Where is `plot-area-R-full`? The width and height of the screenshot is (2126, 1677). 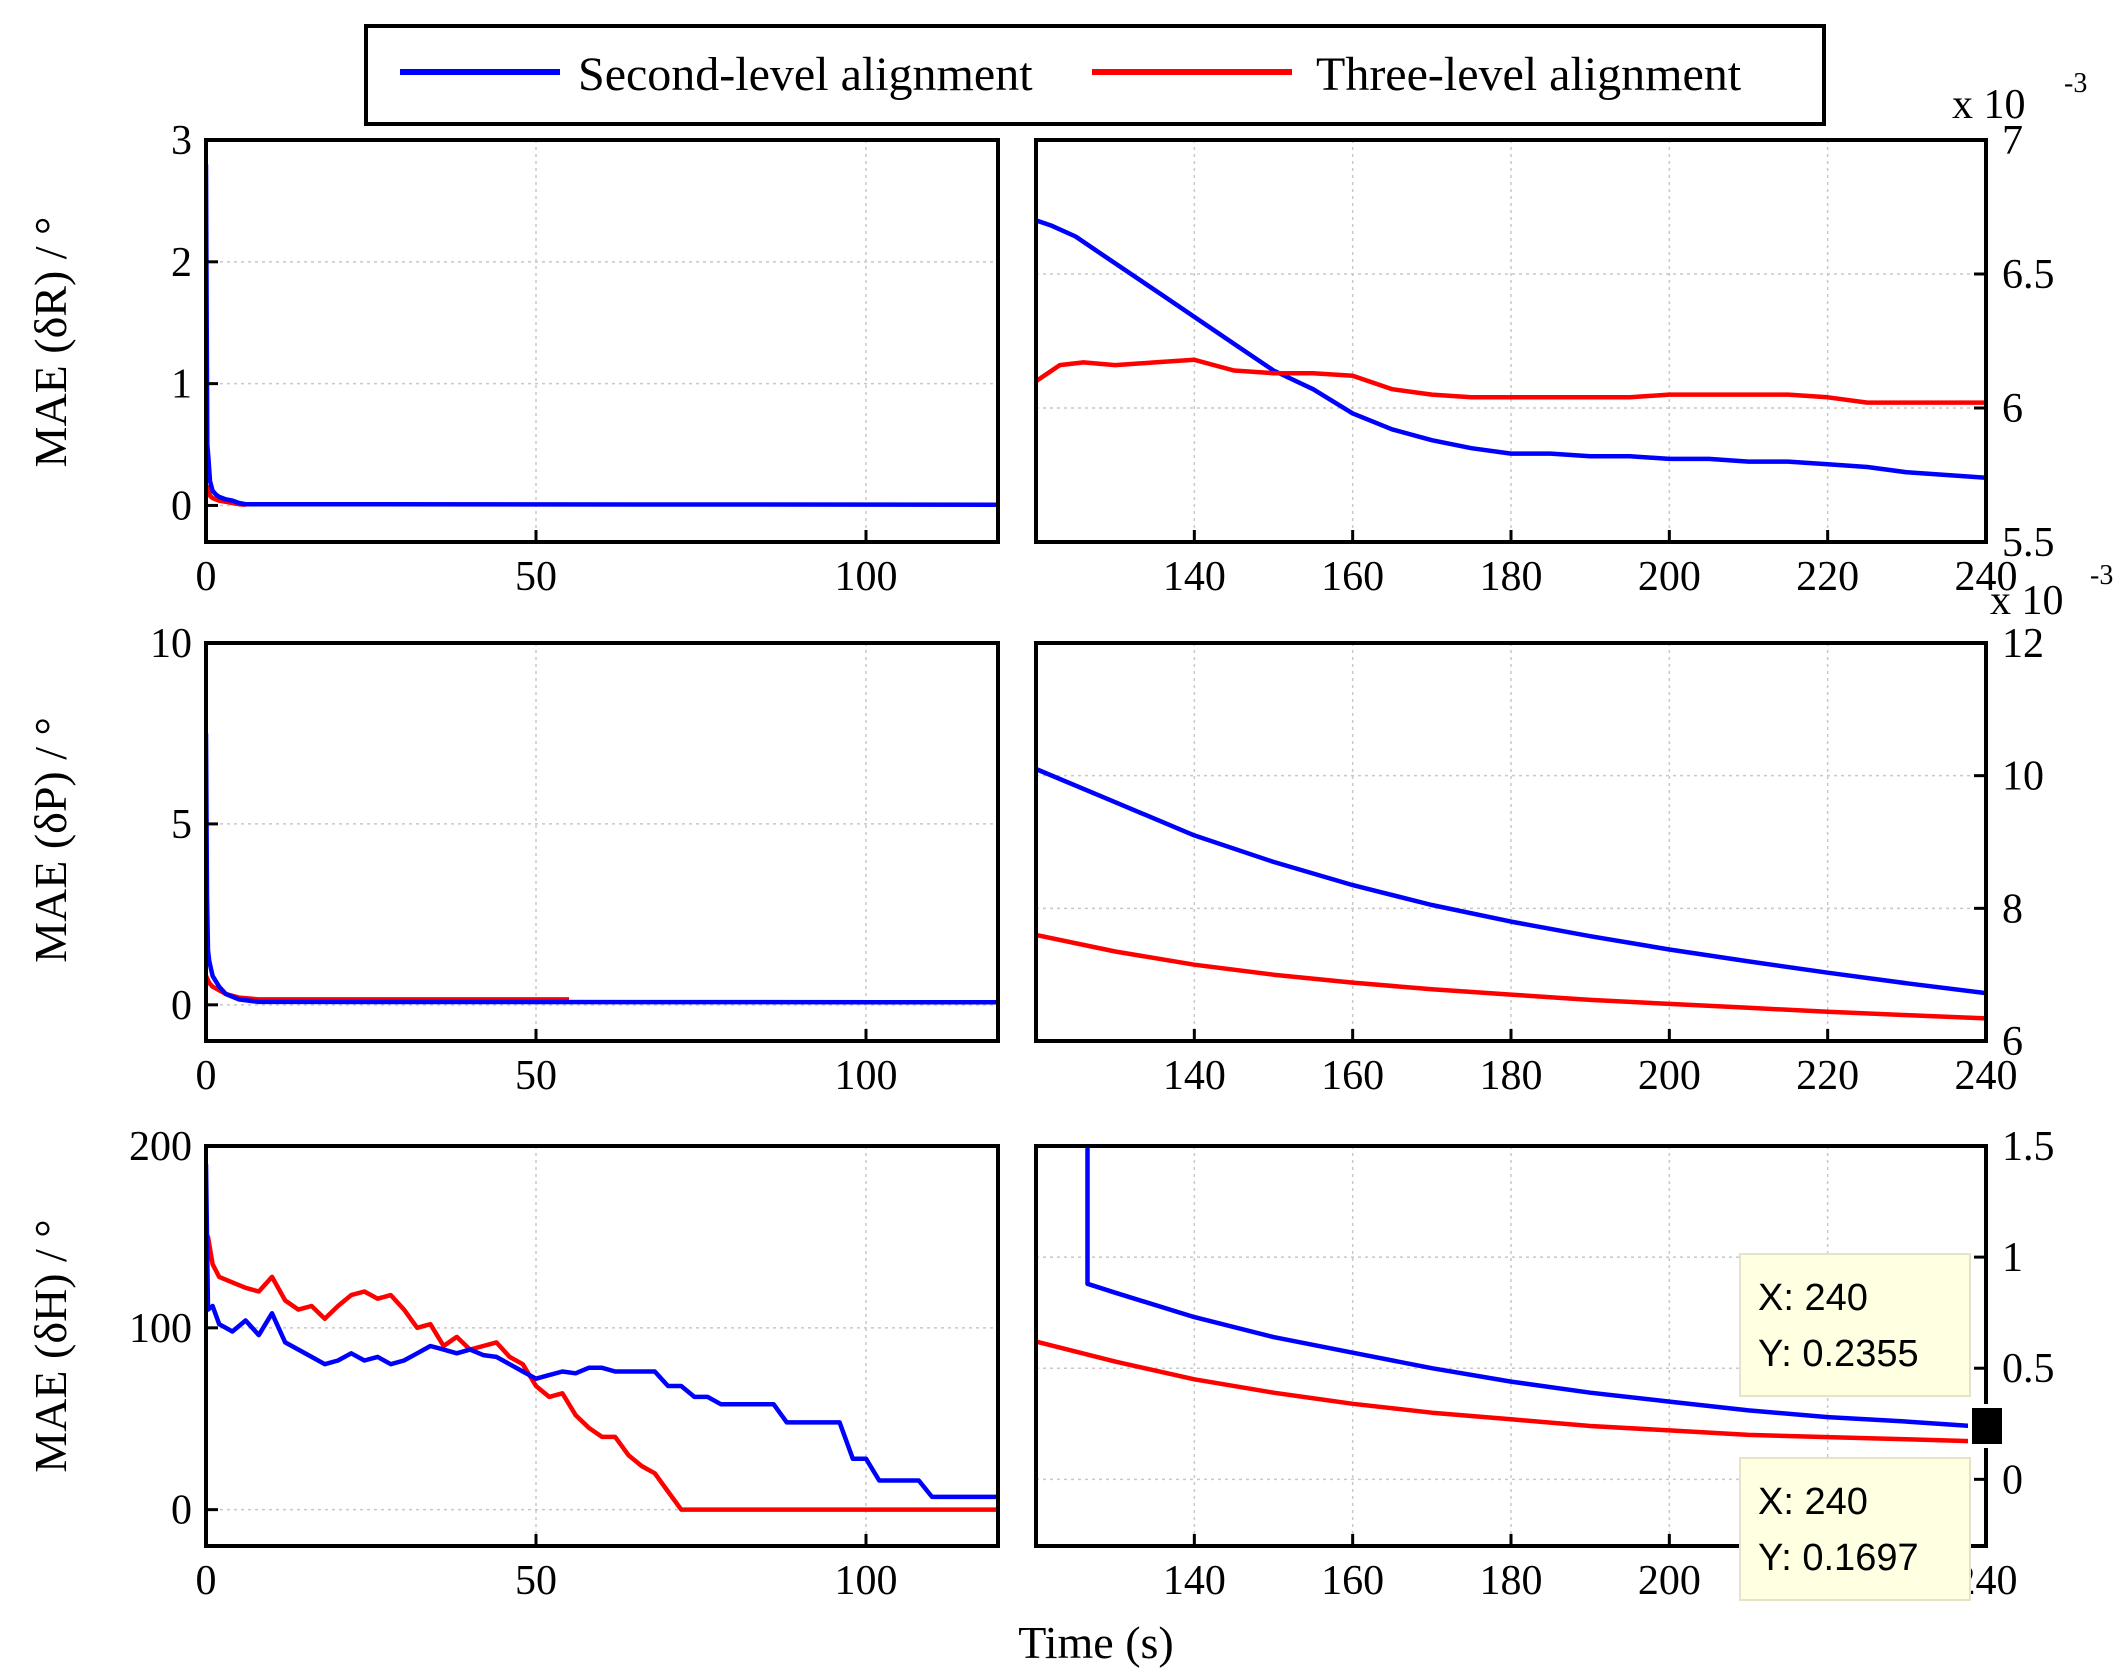
plot-area-R-full is located at coordinates (602, 341).